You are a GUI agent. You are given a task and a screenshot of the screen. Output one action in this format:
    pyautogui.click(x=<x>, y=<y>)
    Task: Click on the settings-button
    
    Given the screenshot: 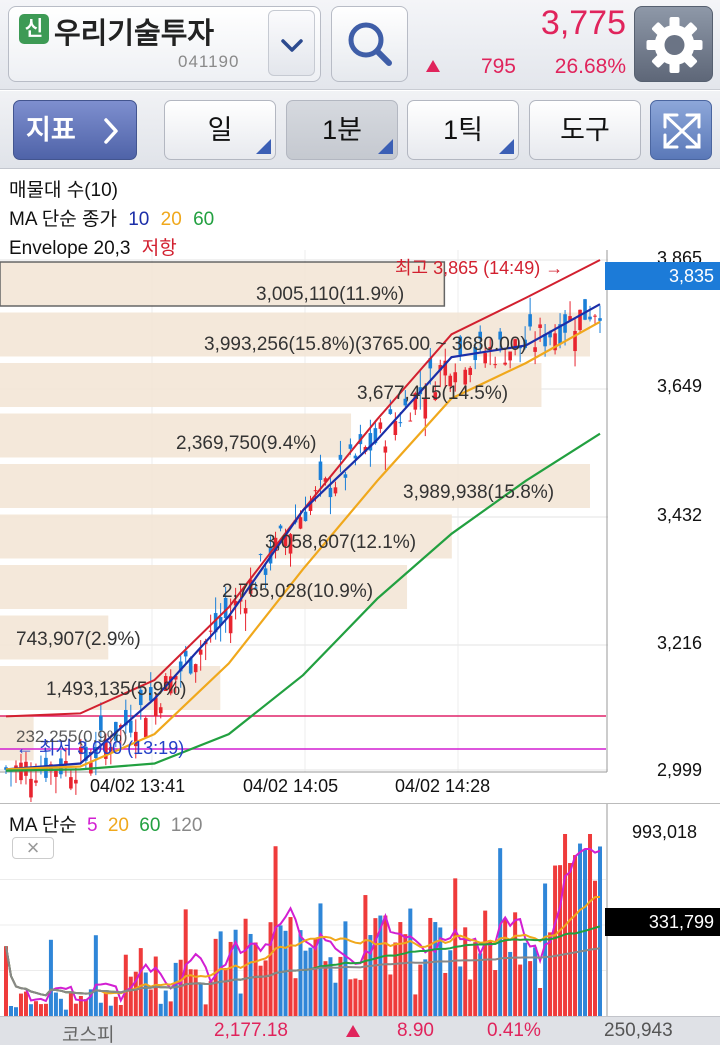 What is the action you would take?
    pyautogui.click(x=673, y=44)
    